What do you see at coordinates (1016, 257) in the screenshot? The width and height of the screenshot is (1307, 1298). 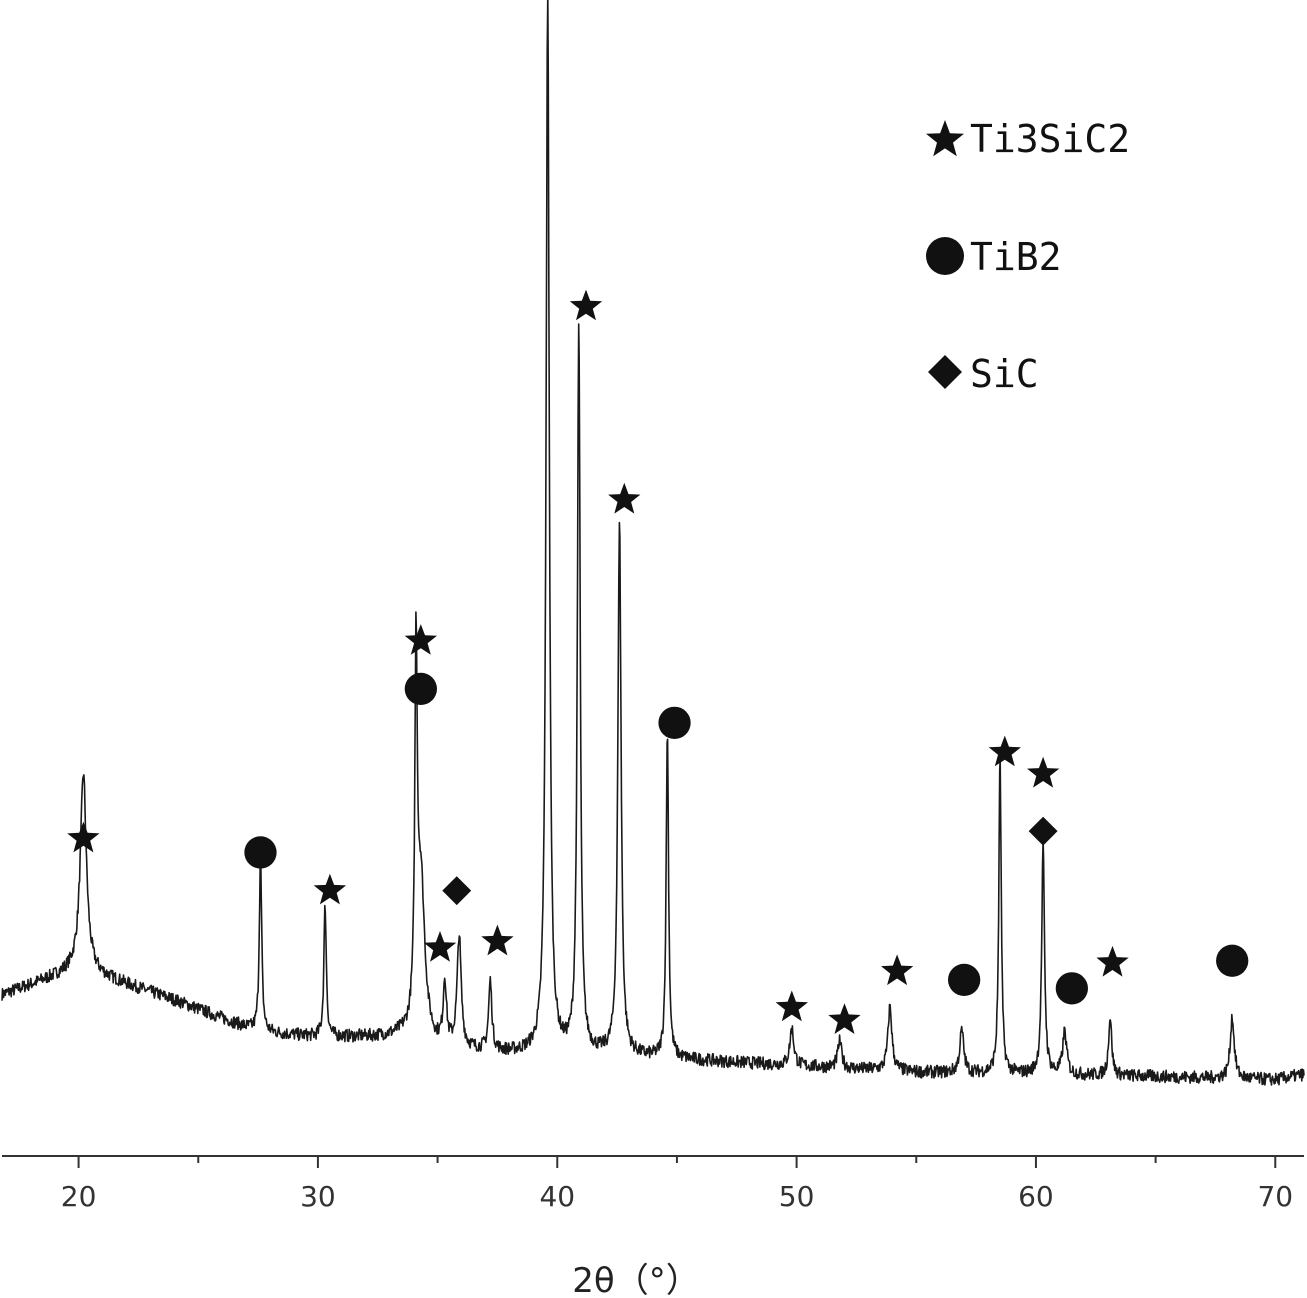 I see `legend-label-tib2: TiB2` at bounding box center [1016, 257].